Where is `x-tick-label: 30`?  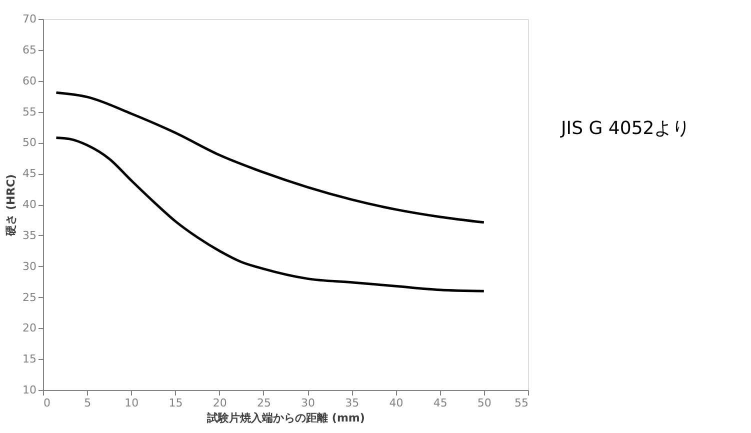 x-tick-label: 30 is located at coordinates (308, 403).